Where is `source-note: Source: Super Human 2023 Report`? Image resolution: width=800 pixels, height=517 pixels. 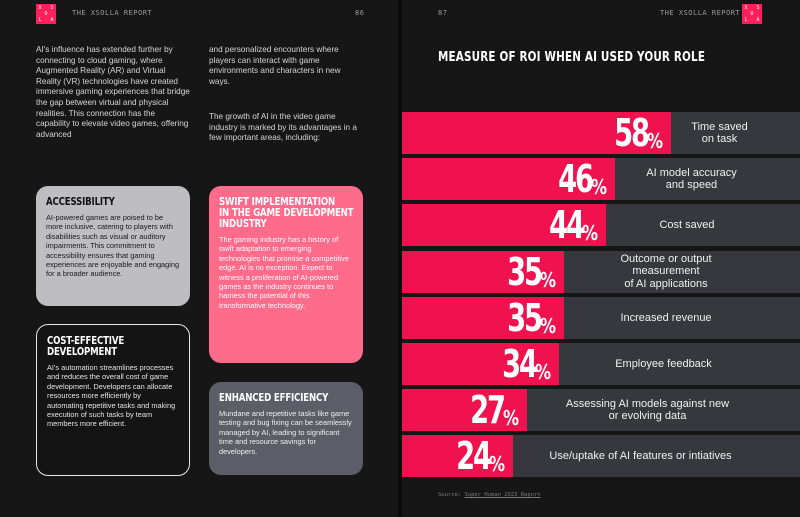
source-note: Source: Super Human 2023 Report is located at coordinates (489, 495).